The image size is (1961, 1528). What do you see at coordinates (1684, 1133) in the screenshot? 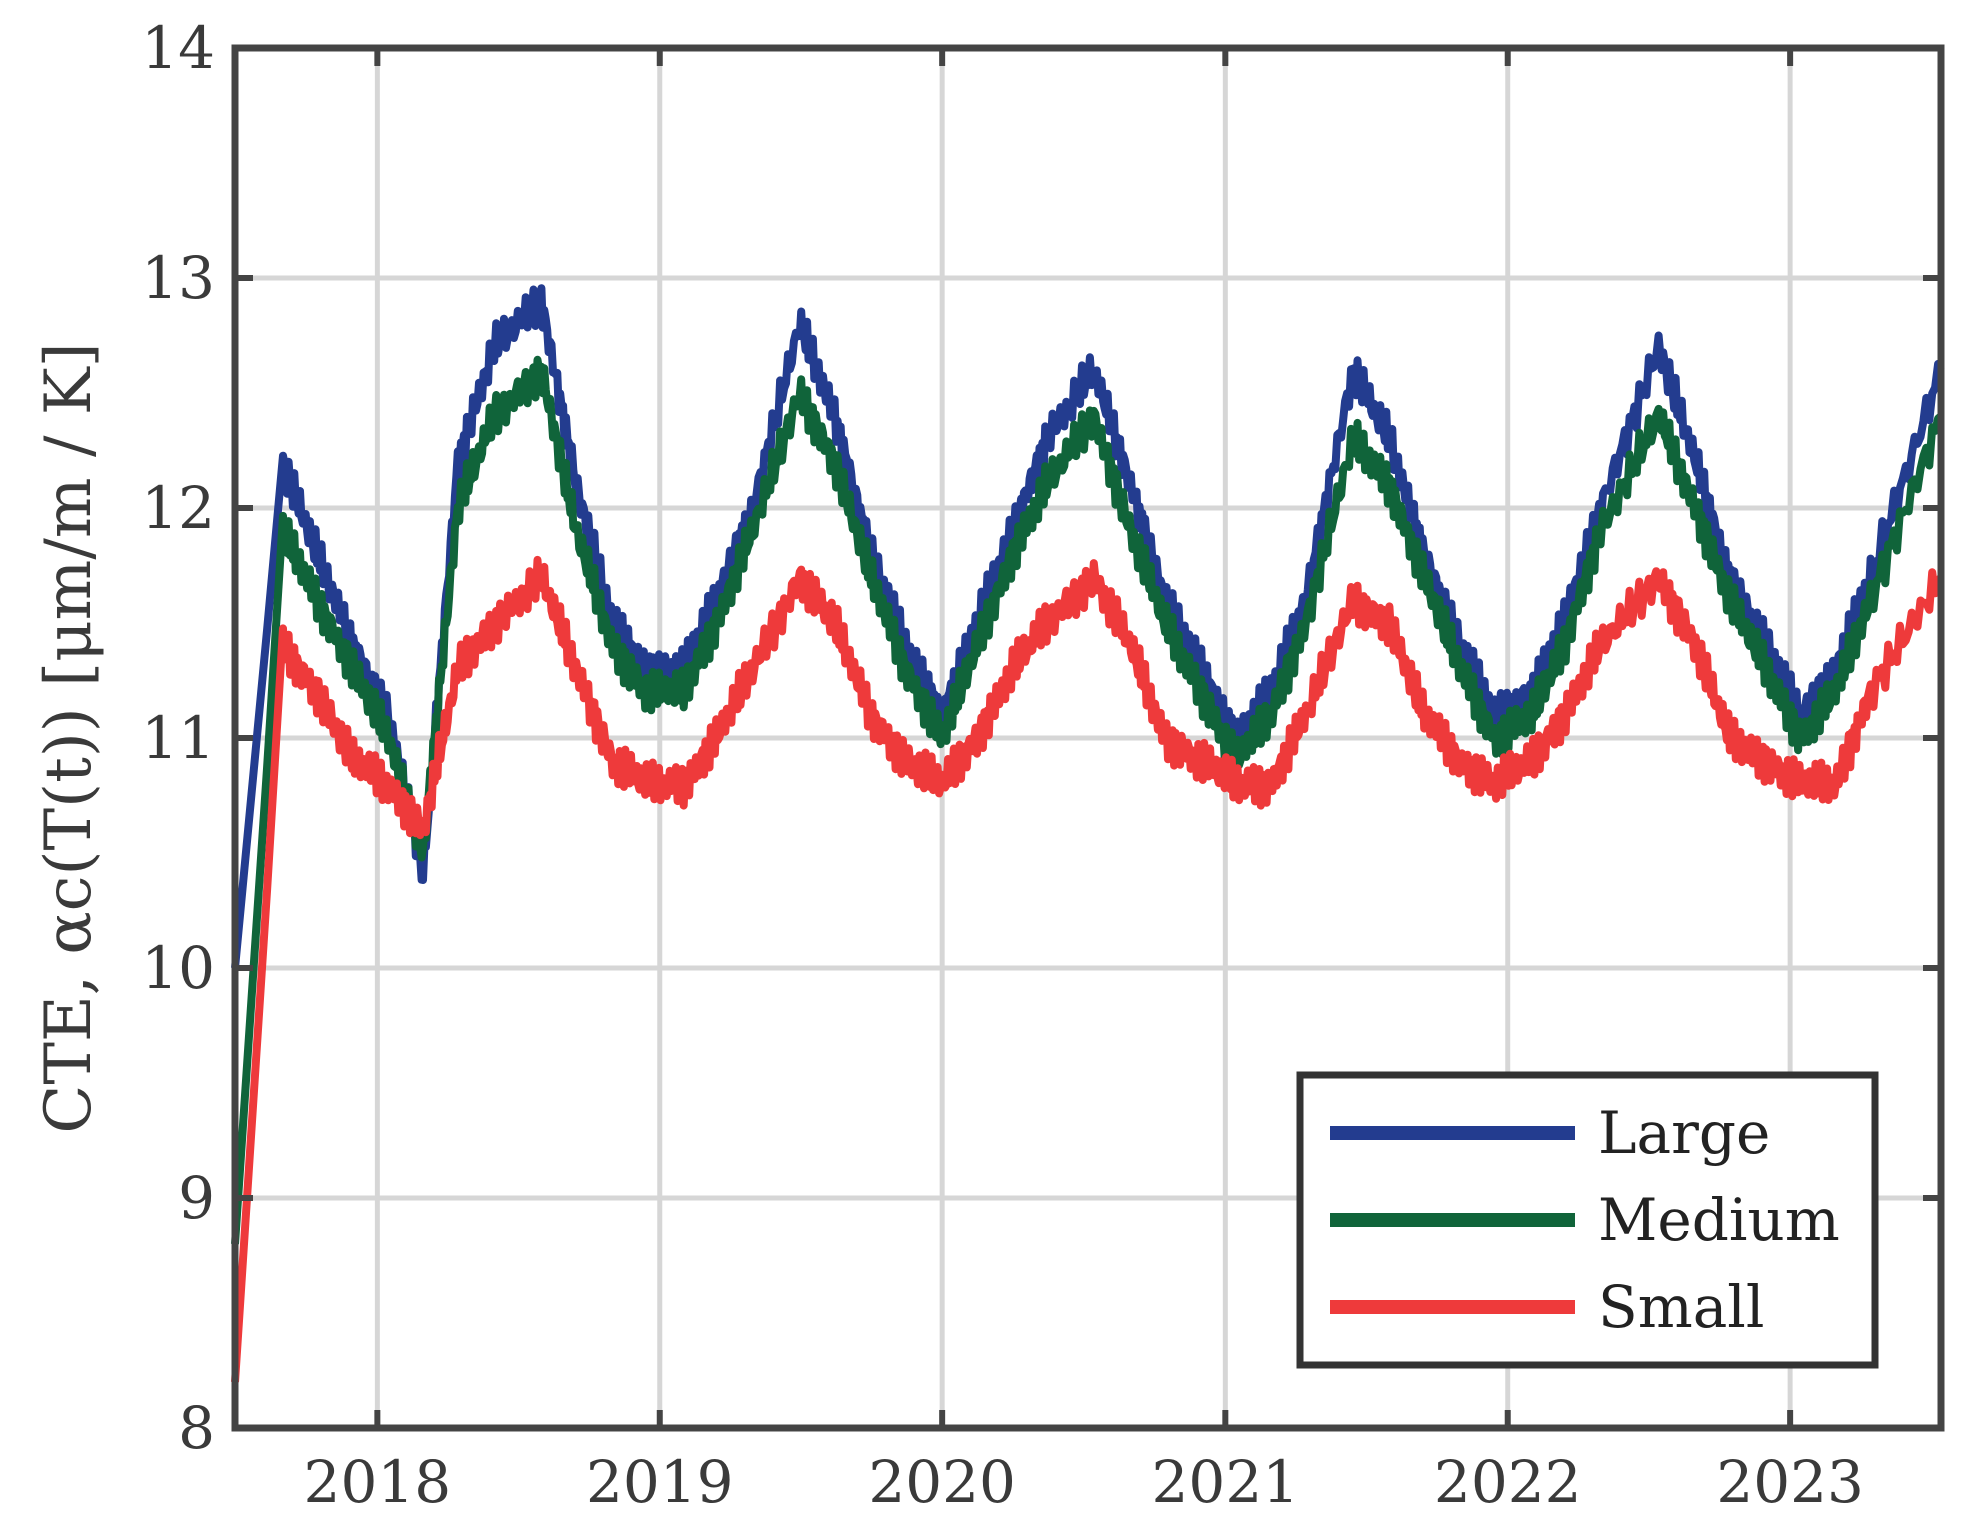
I see `legend-label-large: Large` at bounding box center [1684, 1133].